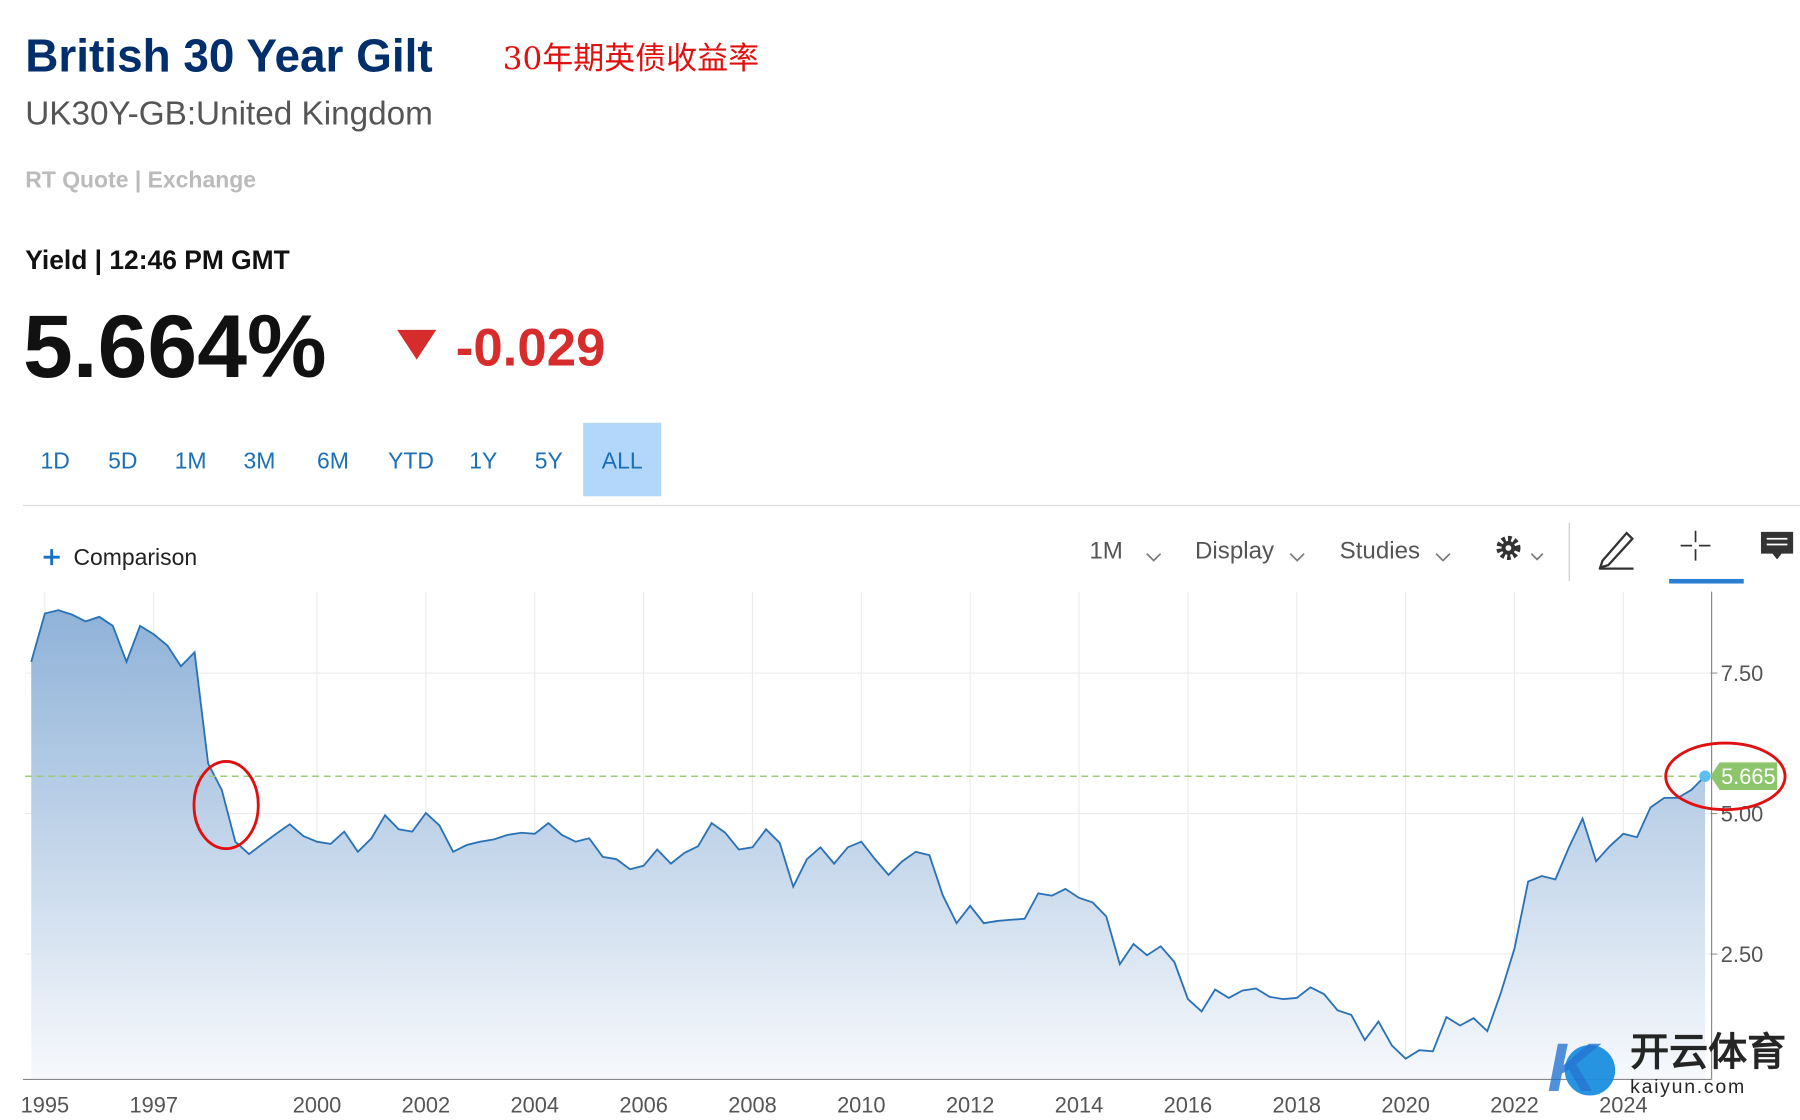 The image size is (1800, 1120). What do you see at coordinates (861, 1105) in the screenshot?
I see `x-tick-label: 2010` at bounding box center [861, 1105].